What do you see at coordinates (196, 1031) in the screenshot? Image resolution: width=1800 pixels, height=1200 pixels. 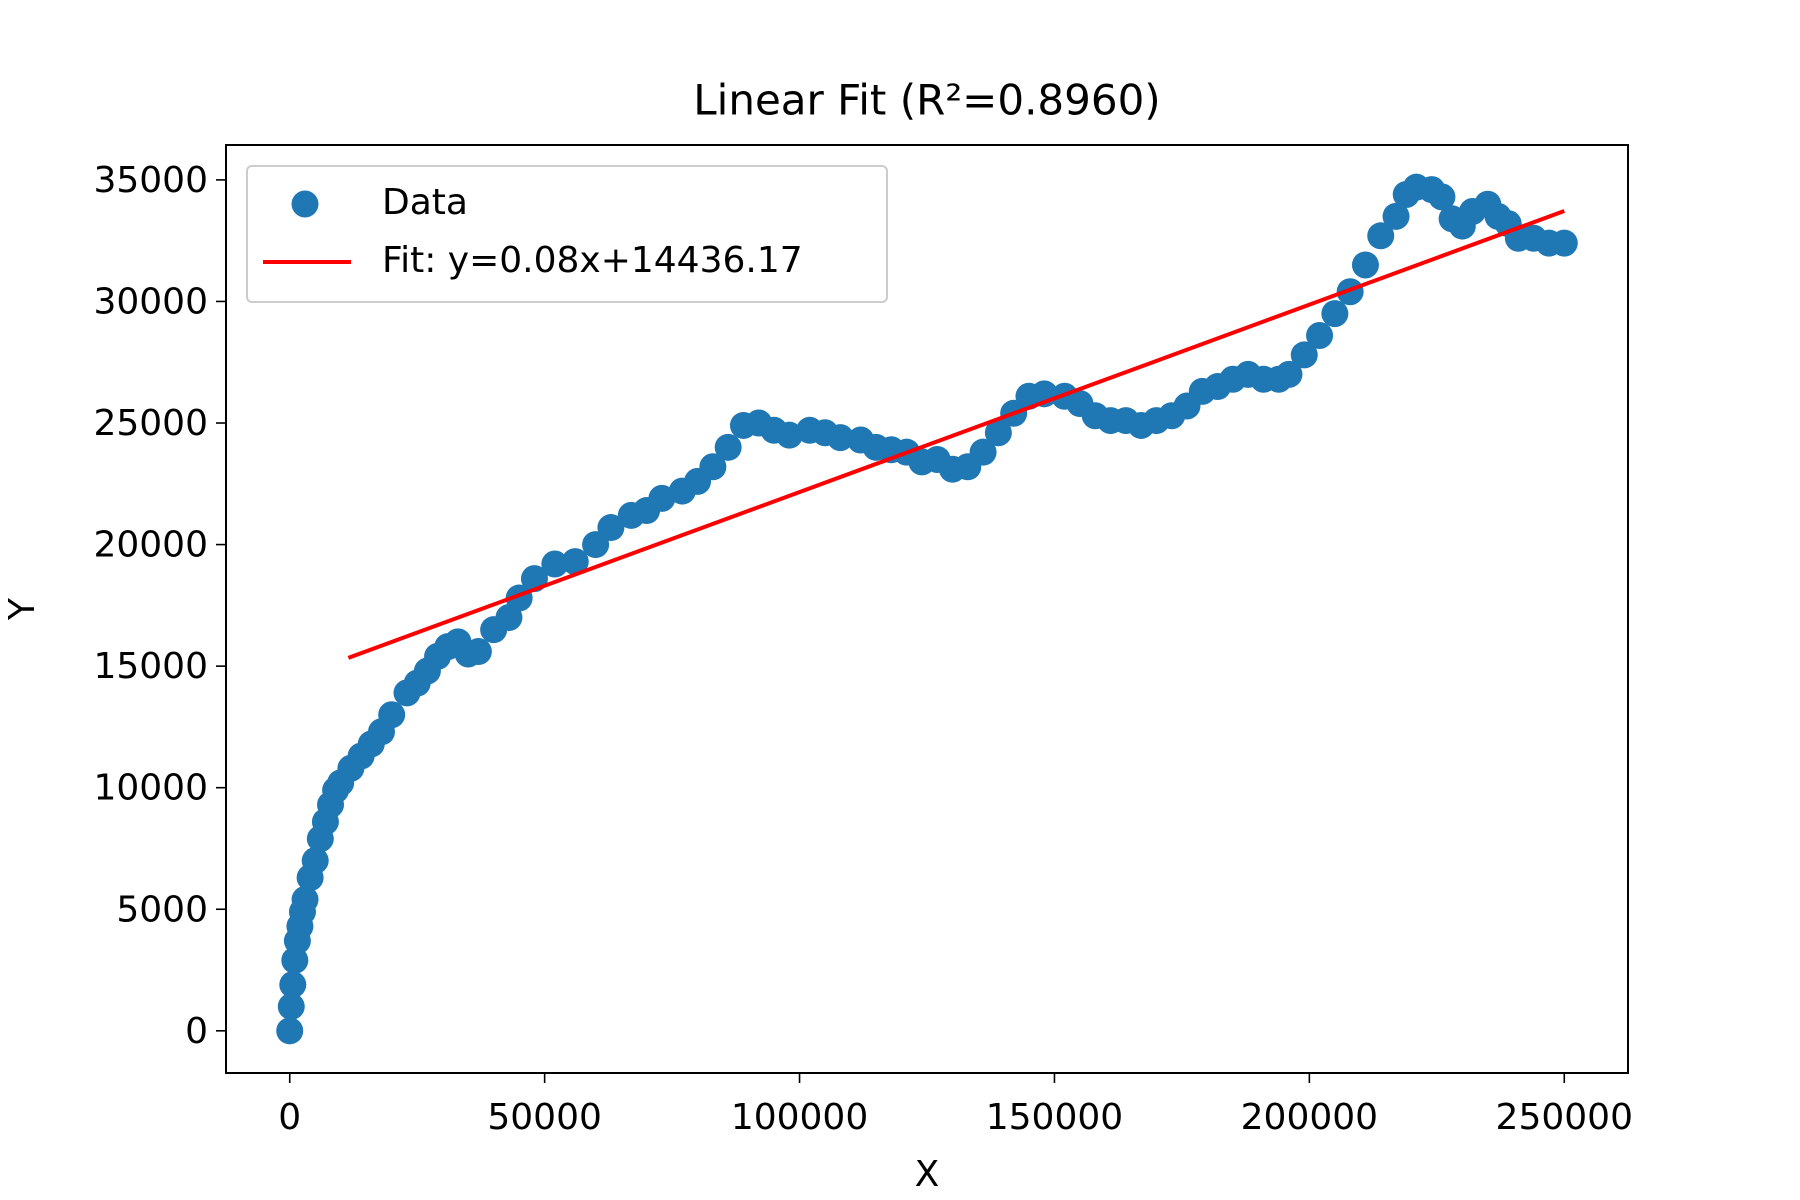 I see `y-tick-label: 0` at bounding box center [196, 1031].